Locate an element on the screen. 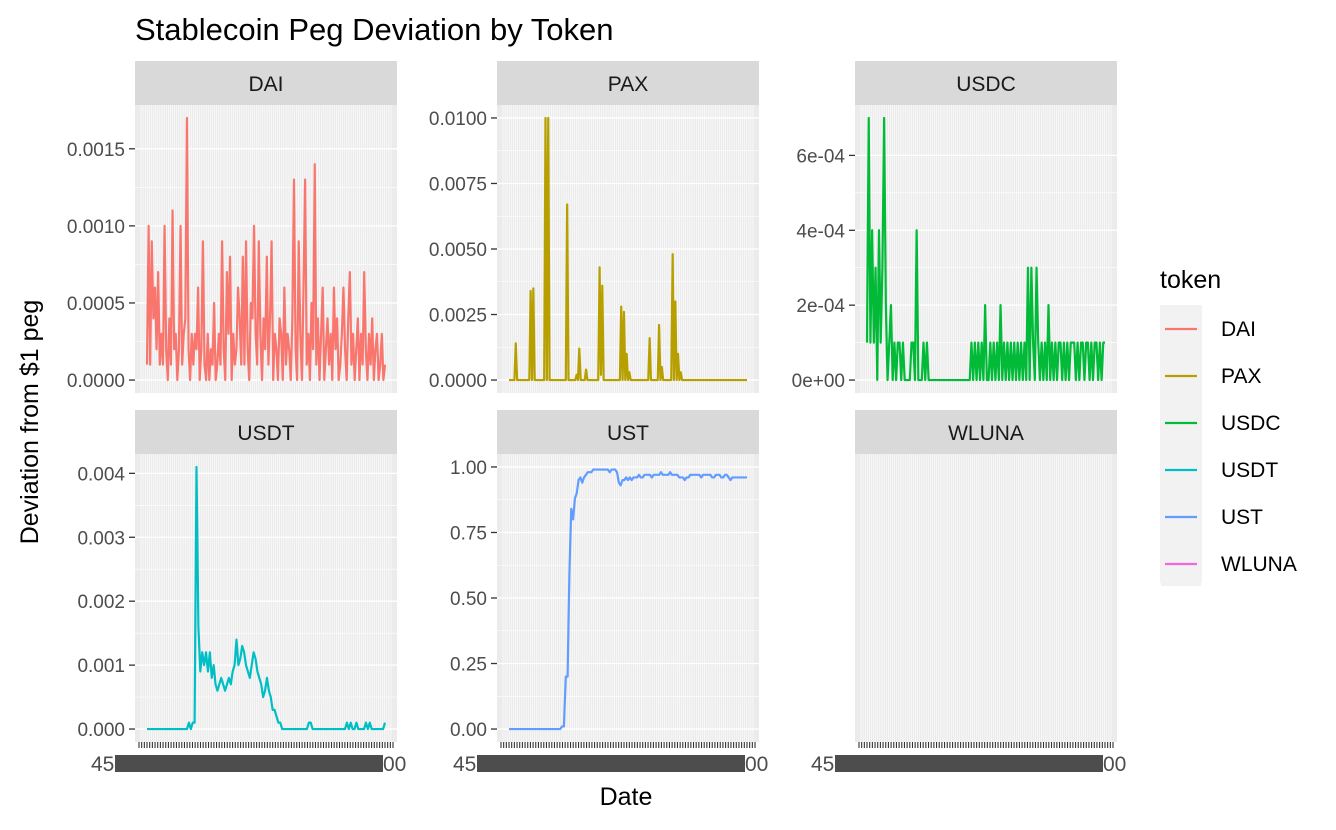 The height and width of the screenshot is (830, 1336). facet-panel-dai: DAI 0.0000 0.0005 0.0010 0.0015 is located at coordinates (232, 227).